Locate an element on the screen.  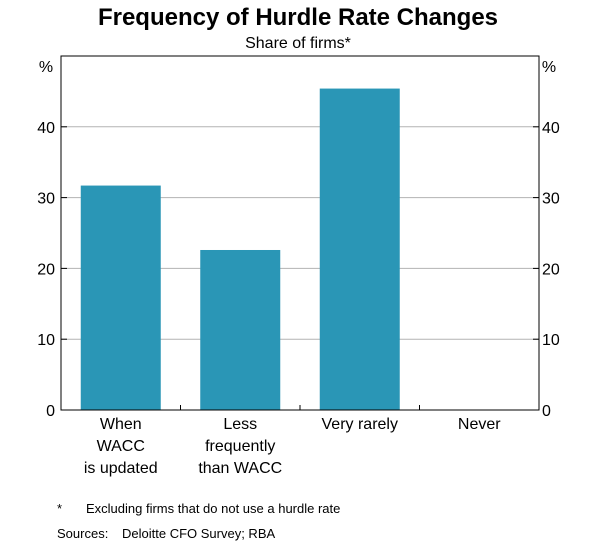
y-tick-label-right: 40 is located at coordinates (551, 128).